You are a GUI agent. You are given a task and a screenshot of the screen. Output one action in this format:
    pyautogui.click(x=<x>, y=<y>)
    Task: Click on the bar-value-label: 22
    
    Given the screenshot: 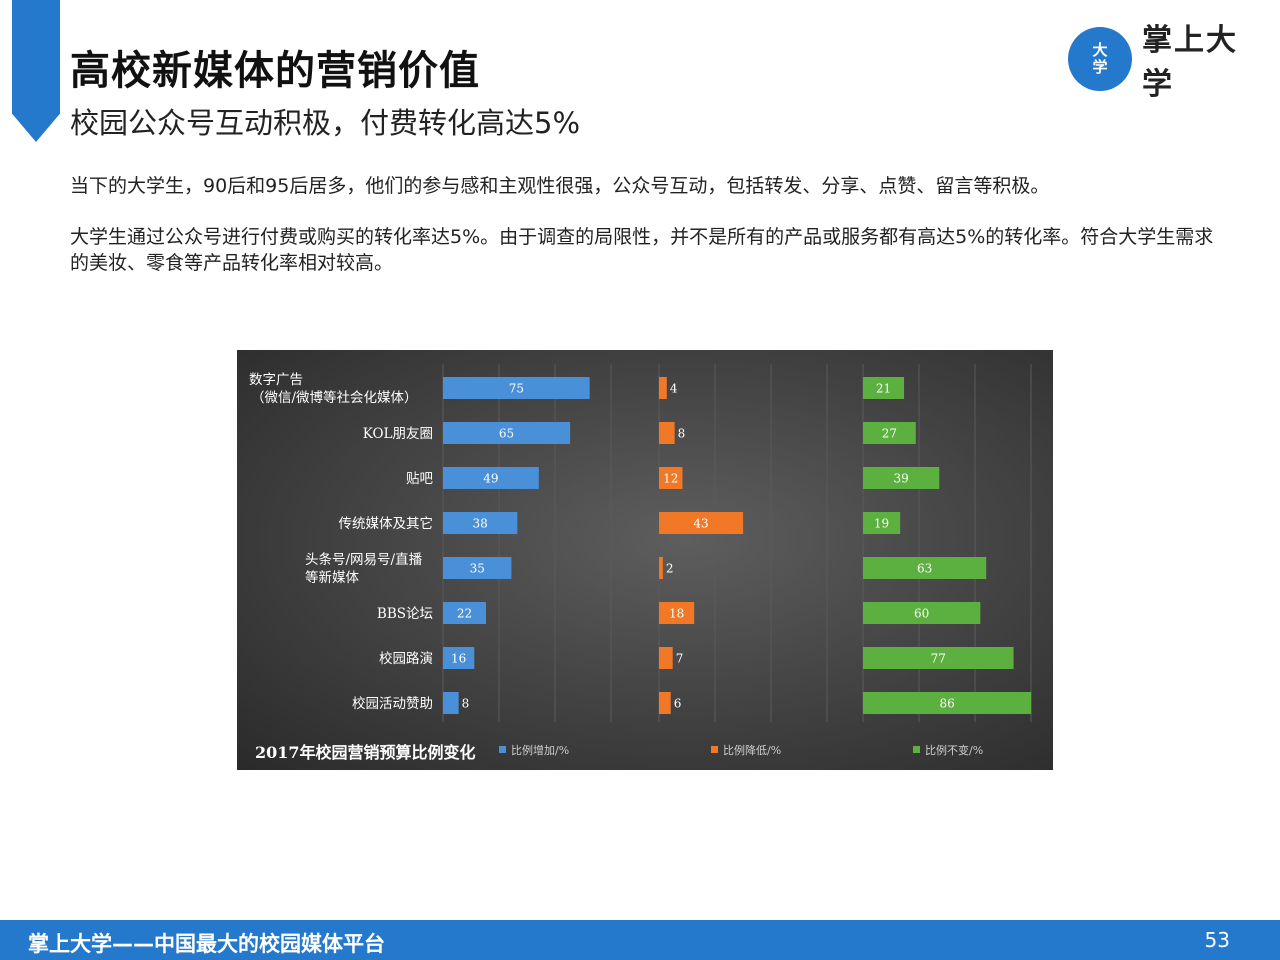 What is the action you would take?
    pyautogui.click(x=464, y=614)
    